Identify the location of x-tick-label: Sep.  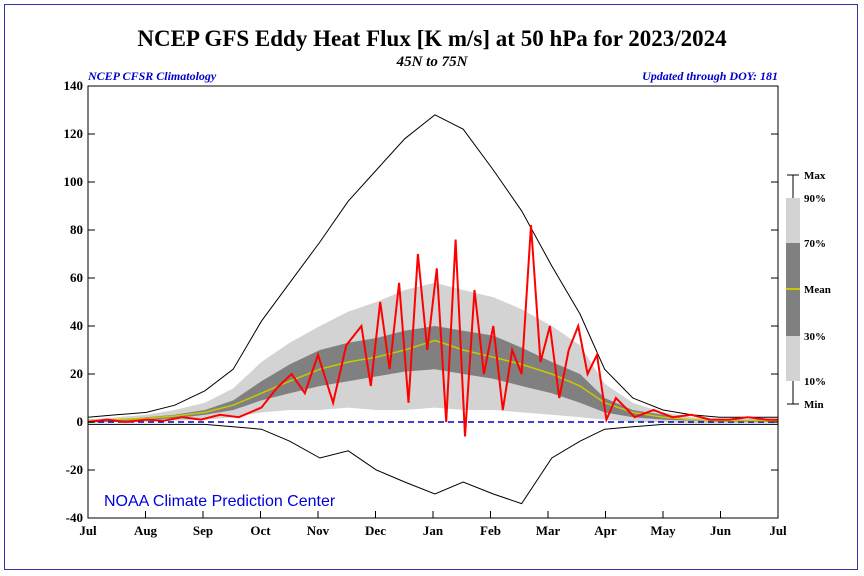
(203, 530).